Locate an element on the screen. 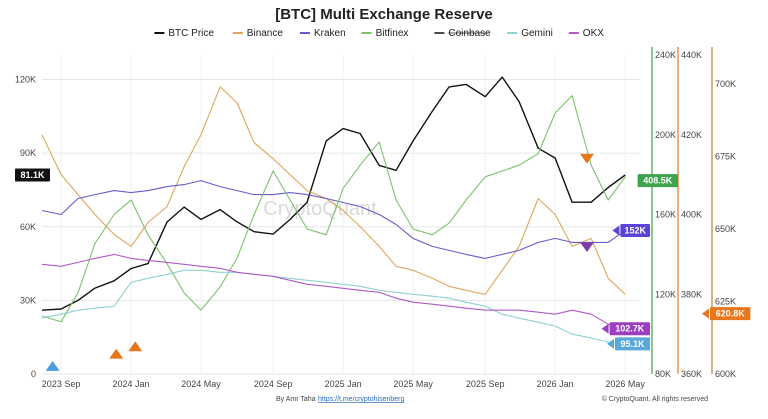 The image size is (768, 419). legend-label-6: OKX is located at coordinates (593, 33).